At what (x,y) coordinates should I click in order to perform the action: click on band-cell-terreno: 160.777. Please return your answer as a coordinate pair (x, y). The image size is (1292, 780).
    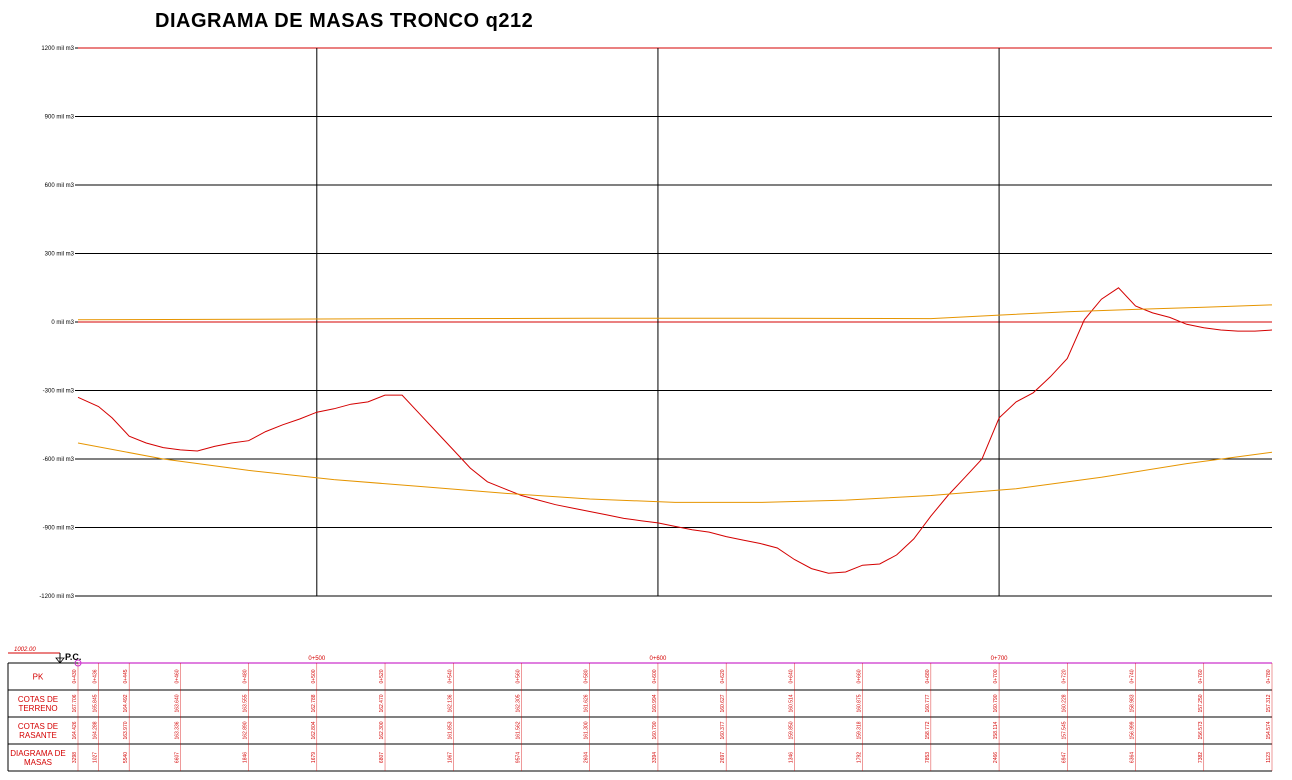
    Looking at the image, I should click on (928, 703).